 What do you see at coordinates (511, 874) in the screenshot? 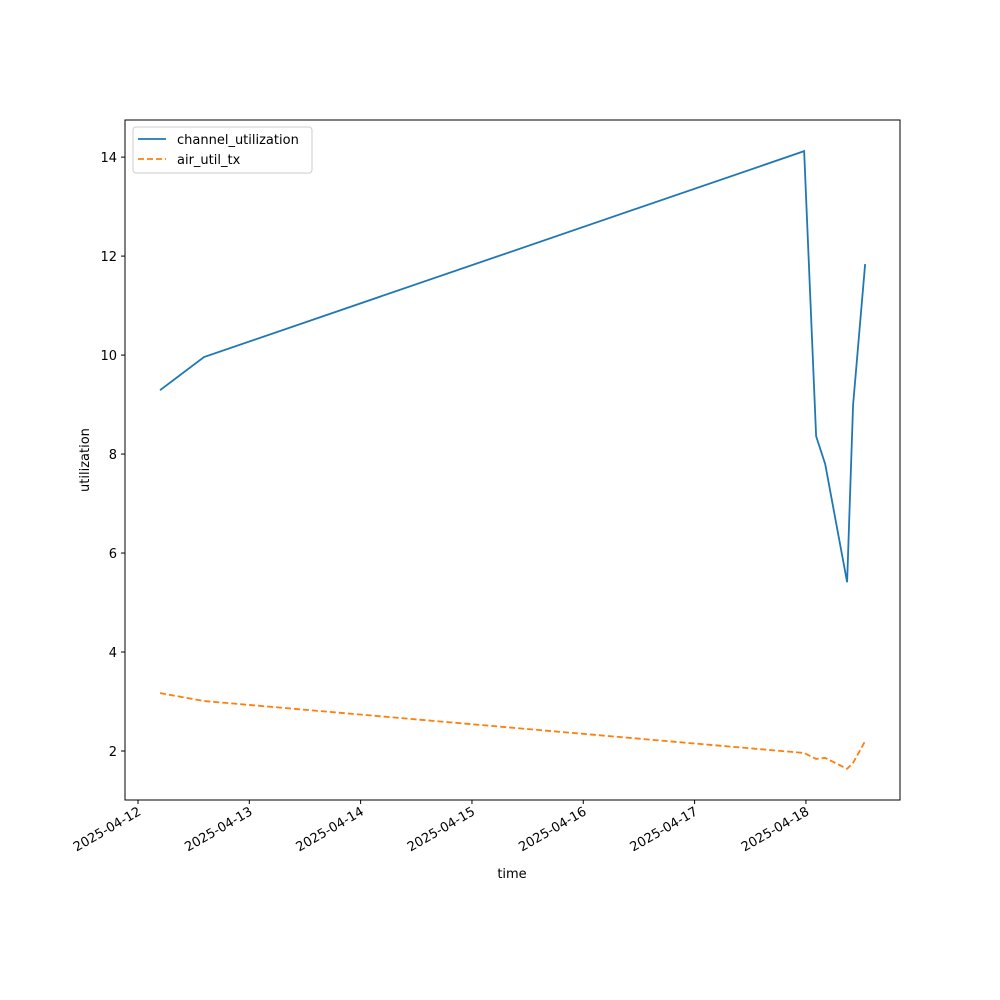
I see `x-axis-label: time` at bounding box center [511, 874].